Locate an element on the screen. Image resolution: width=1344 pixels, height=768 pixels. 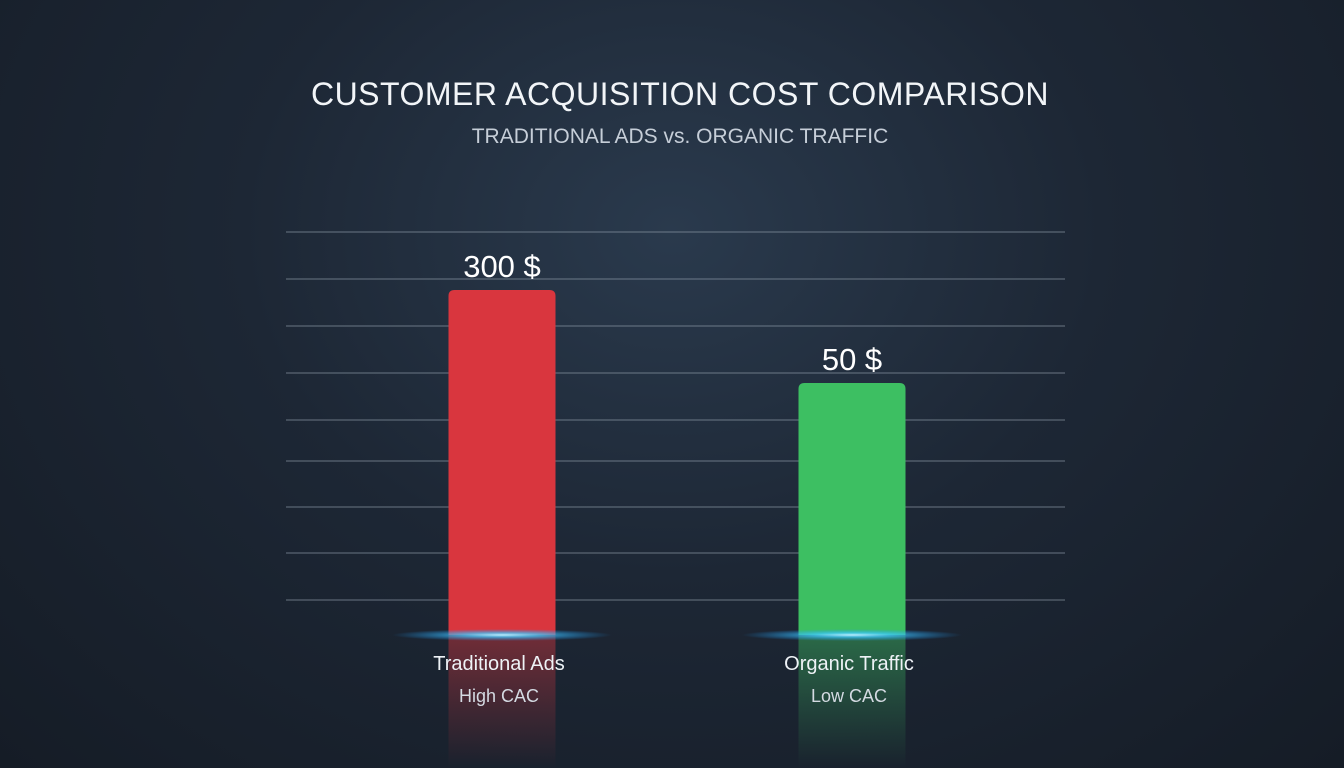
bar-organic-traffic is located at coordinates (852, 509).